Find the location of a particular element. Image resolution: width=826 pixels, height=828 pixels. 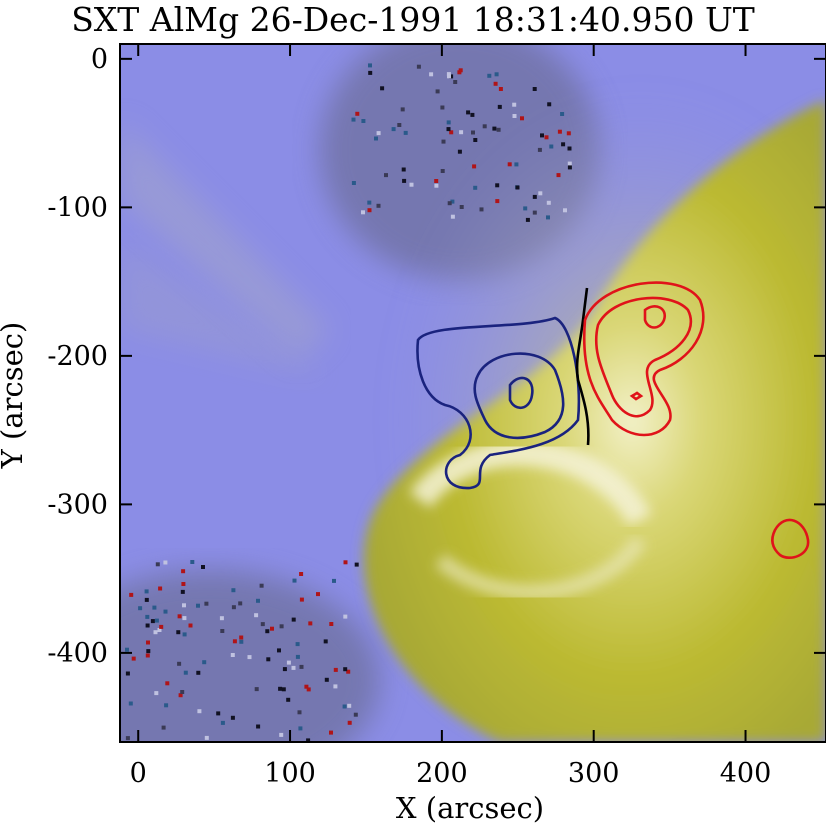

x-tick-label: 200 is located at coordinates (442, 773).